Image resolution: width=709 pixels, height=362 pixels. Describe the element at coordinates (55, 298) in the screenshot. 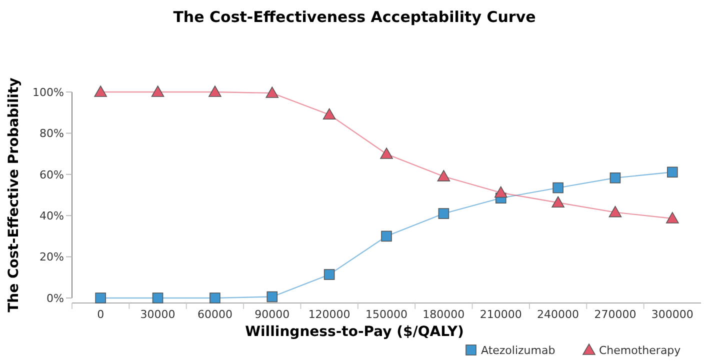

I see `y-tick-label: 0%` at that location.